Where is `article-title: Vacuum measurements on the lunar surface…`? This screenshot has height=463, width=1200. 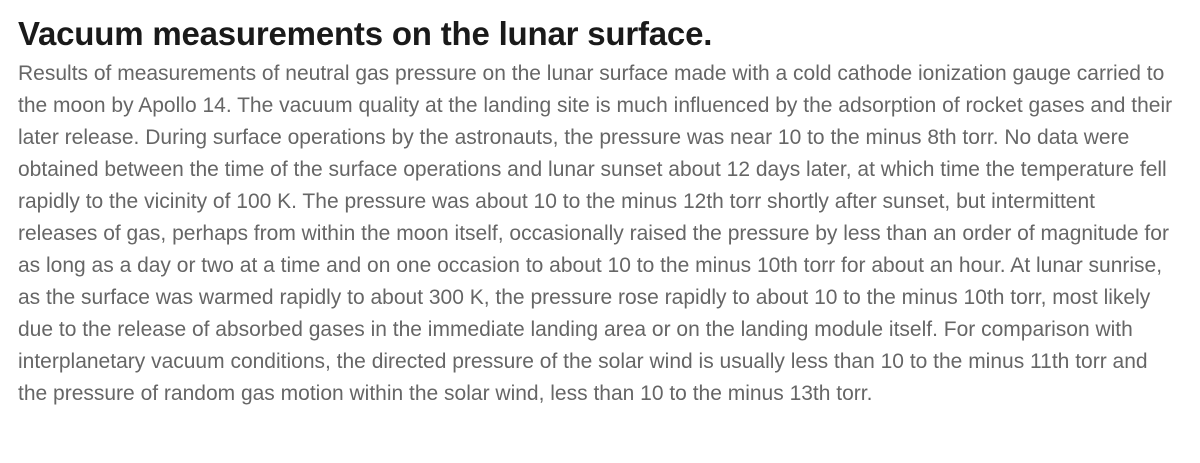 article-title: Vacuum measurements on the lunar surface… is located at coordinates (365, 33).